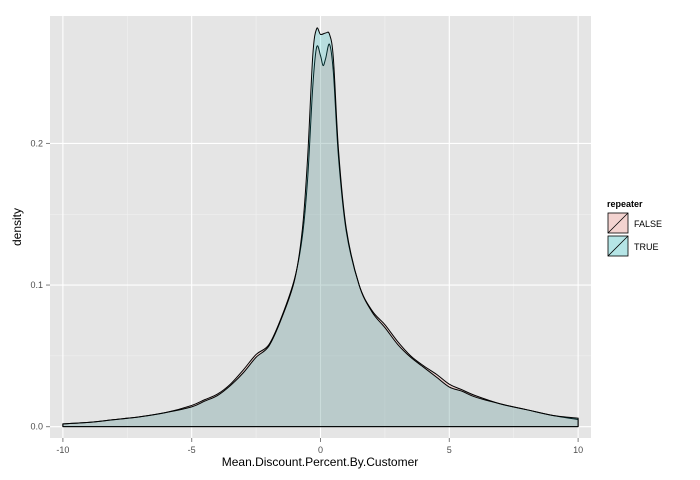 This screenshot has height=480, width=700. What do you see at coordinates (449, 450) in the screenshot?
I see `x-tick-label: 5` at bounding box center [449, 450].